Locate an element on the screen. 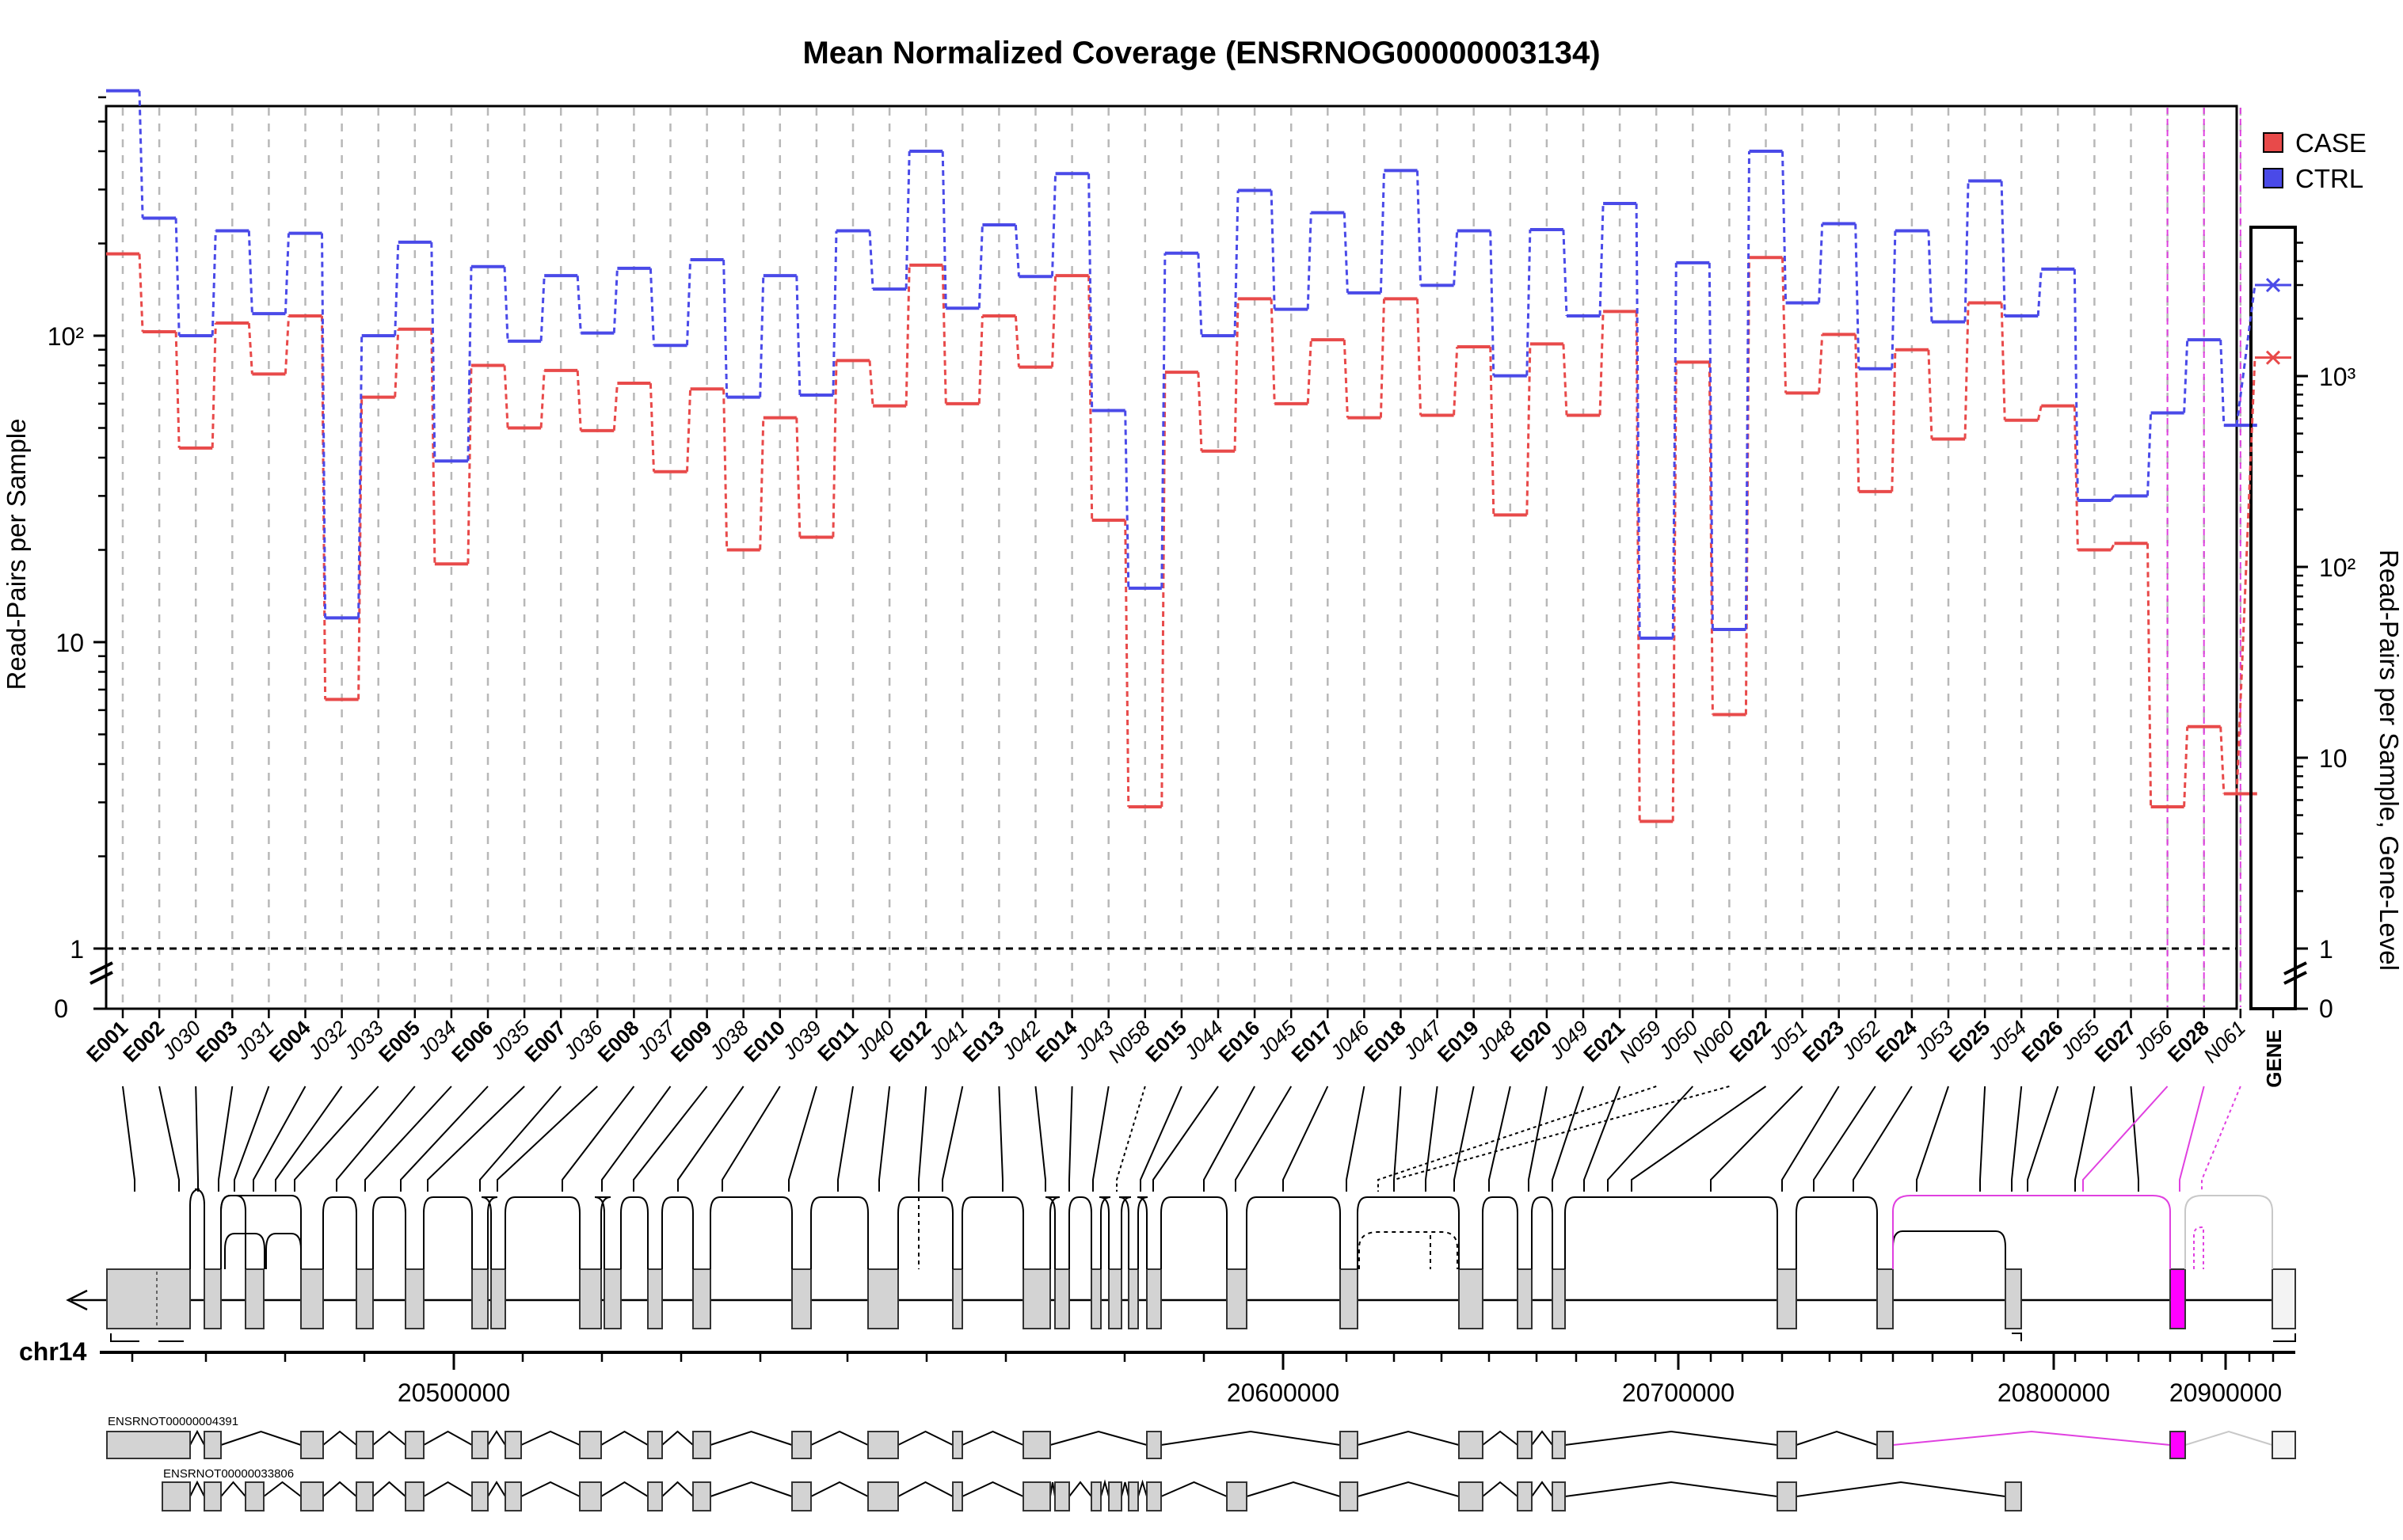 Image resolution: width=2403 pixels, height=1540 pixels. coordinate-tick-label: 20900000 is located at coordinates (2225, 1392).